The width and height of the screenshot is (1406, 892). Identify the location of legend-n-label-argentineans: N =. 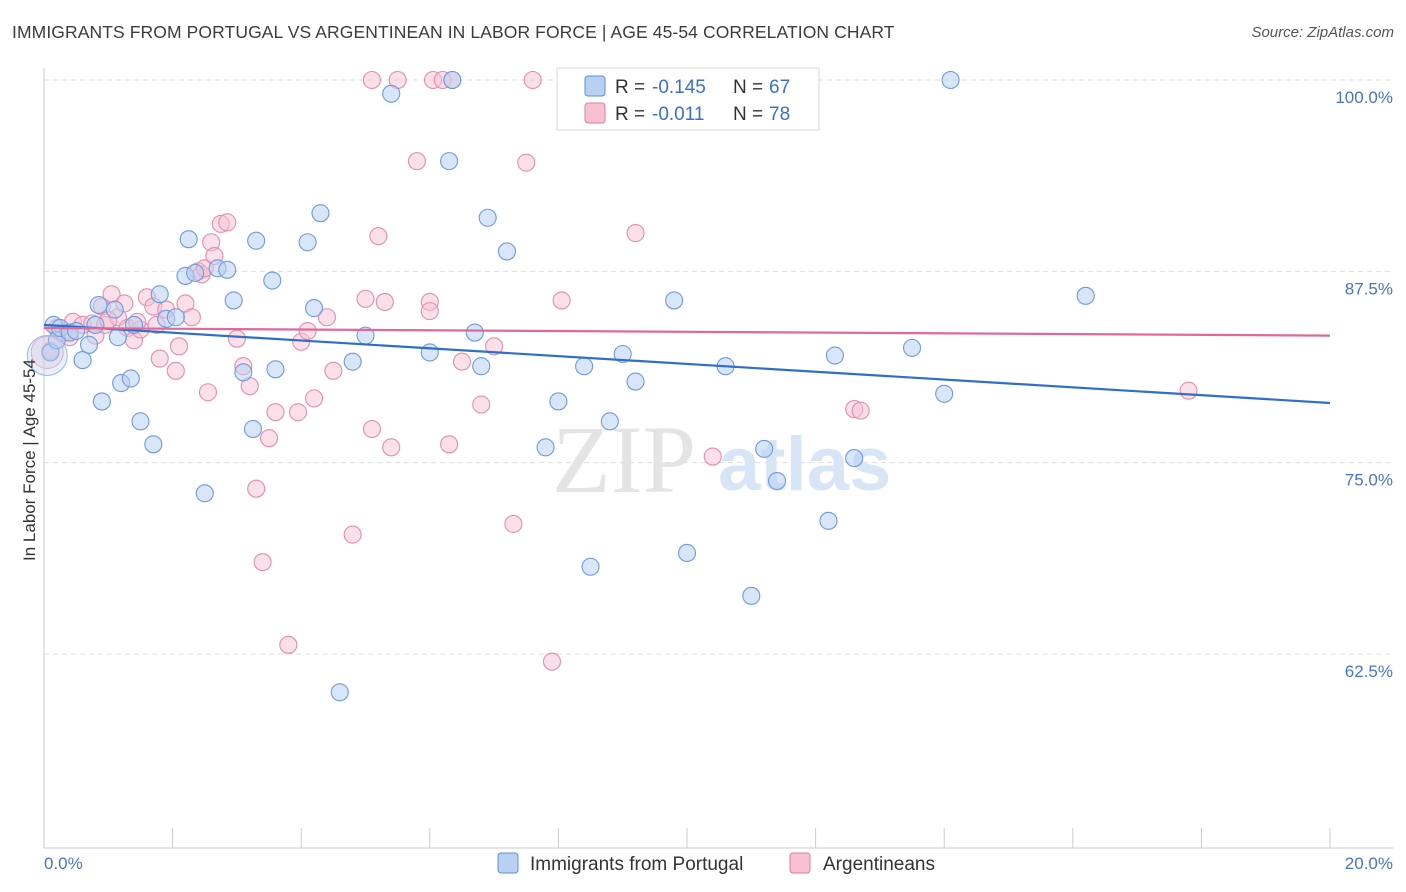
(748, 114).